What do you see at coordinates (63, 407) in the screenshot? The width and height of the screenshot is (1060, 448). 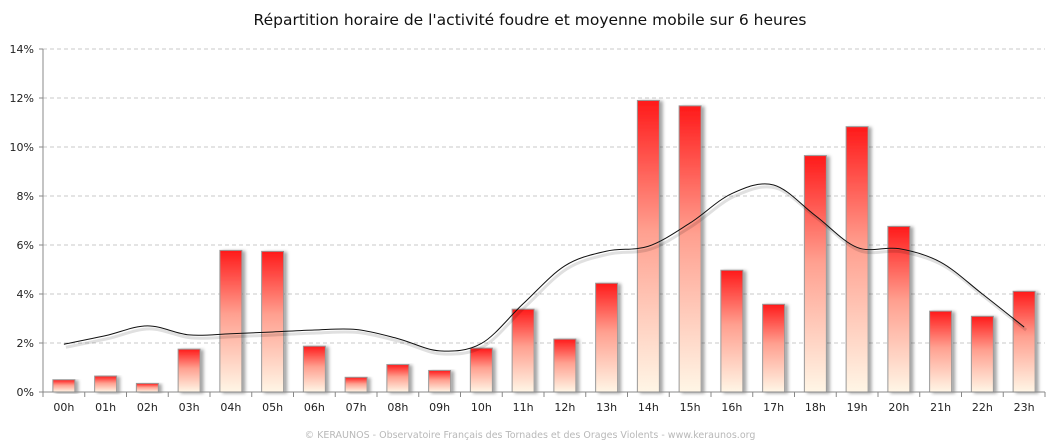 I see `x-tick-label: 00h` at bounding box center [63, 407].